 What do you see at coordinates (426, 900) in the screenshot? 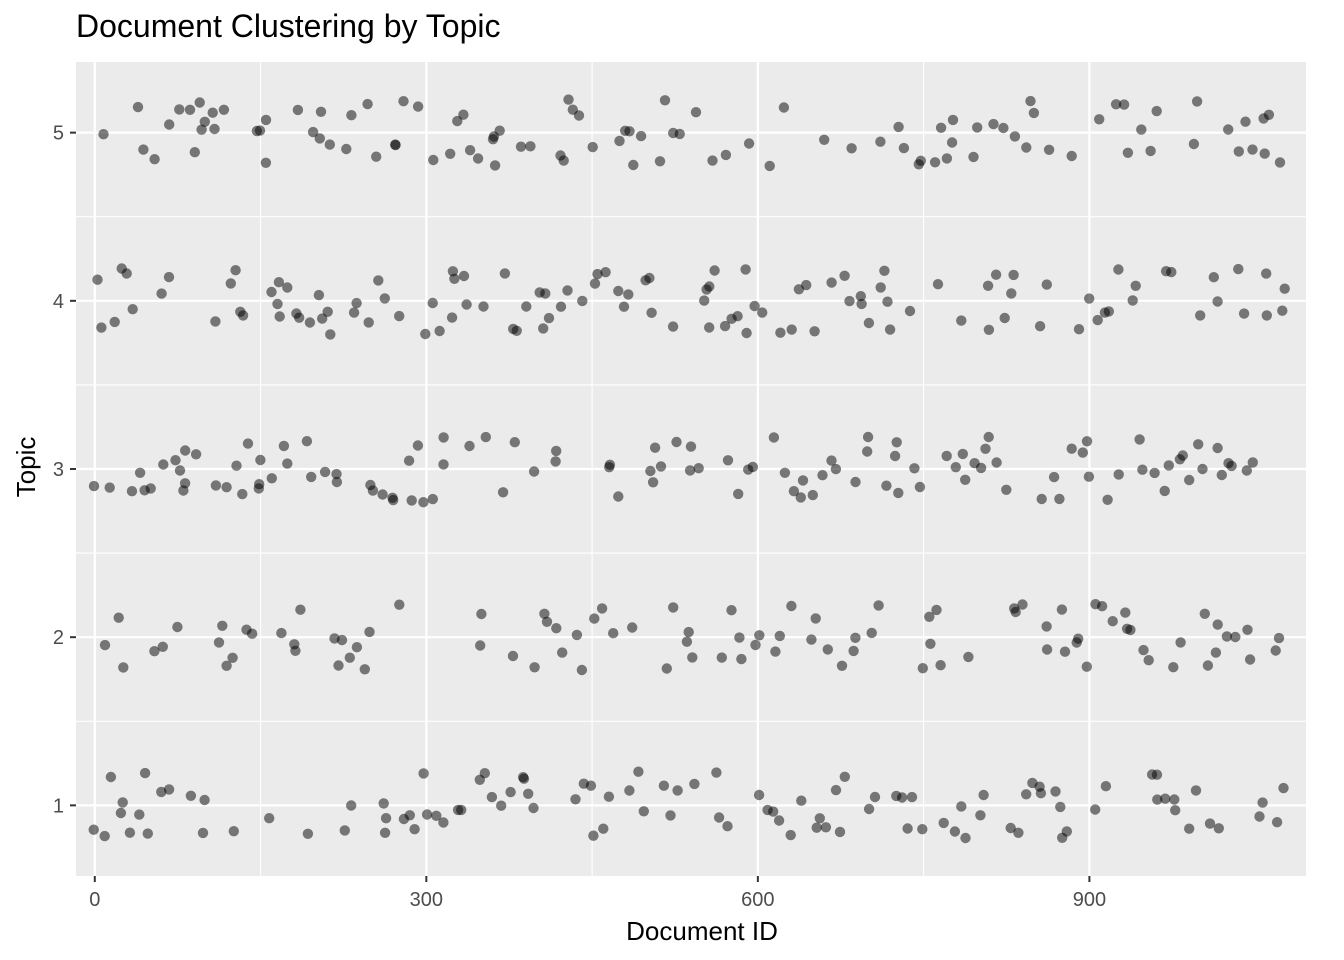
I see `x-tick-label: 300` at bounding box center [426, 900].